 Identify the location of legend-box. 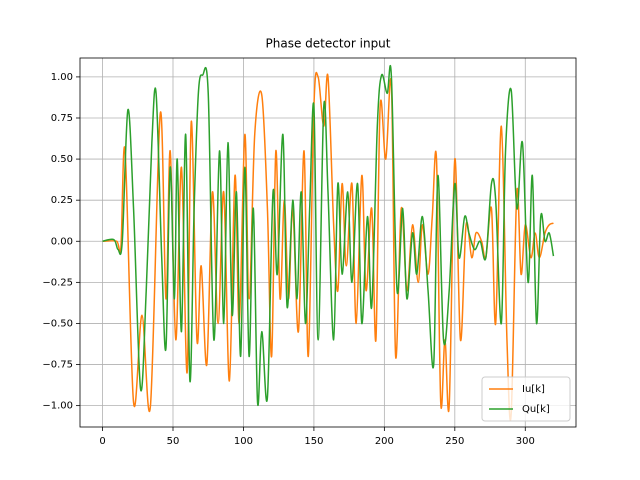
(526, 399).